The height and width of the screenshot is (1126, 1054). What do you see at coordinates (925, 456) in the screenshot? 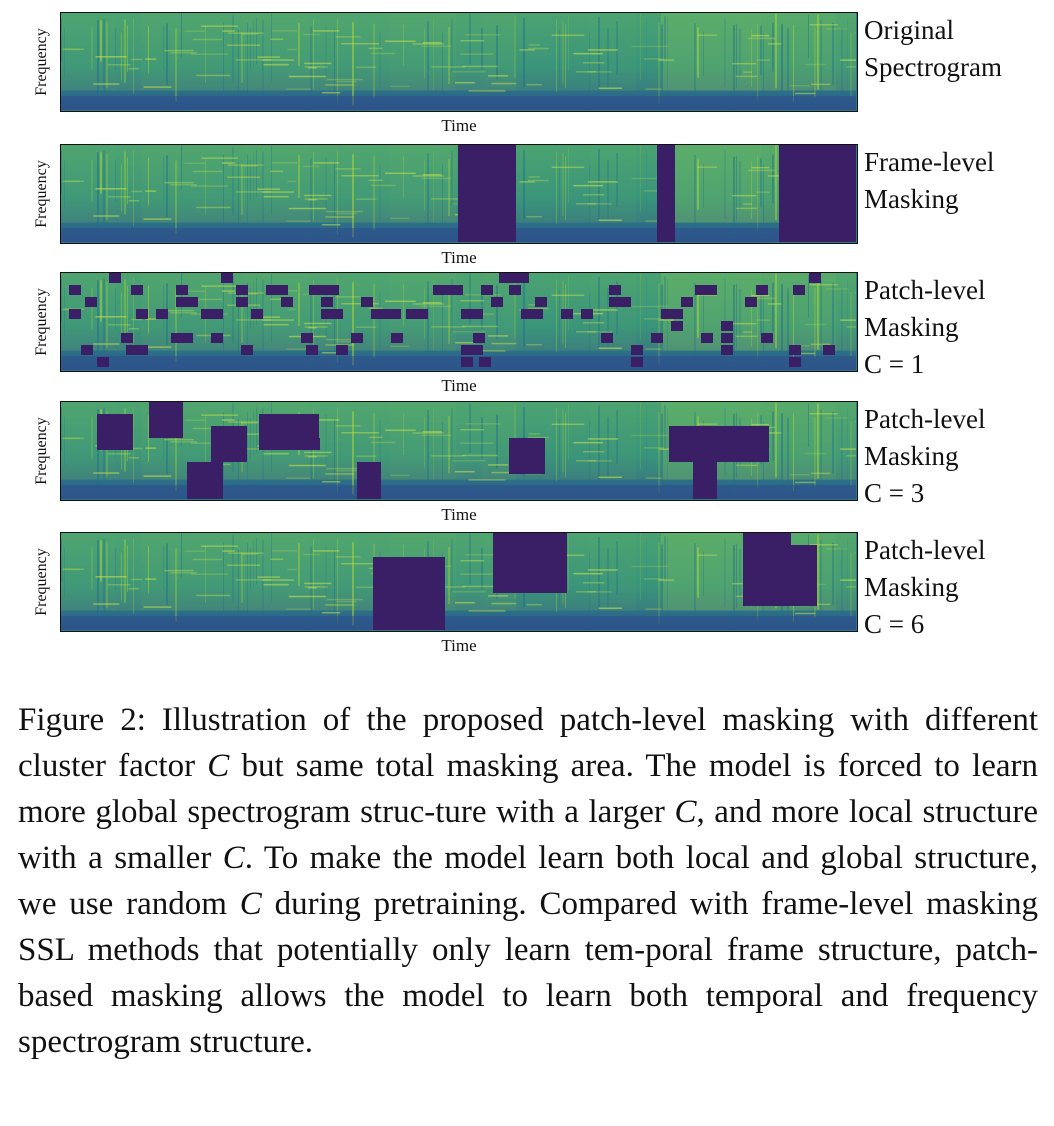
I see `panel-label: Patch-level Masking C = 3` at bounding box center [925, 456].